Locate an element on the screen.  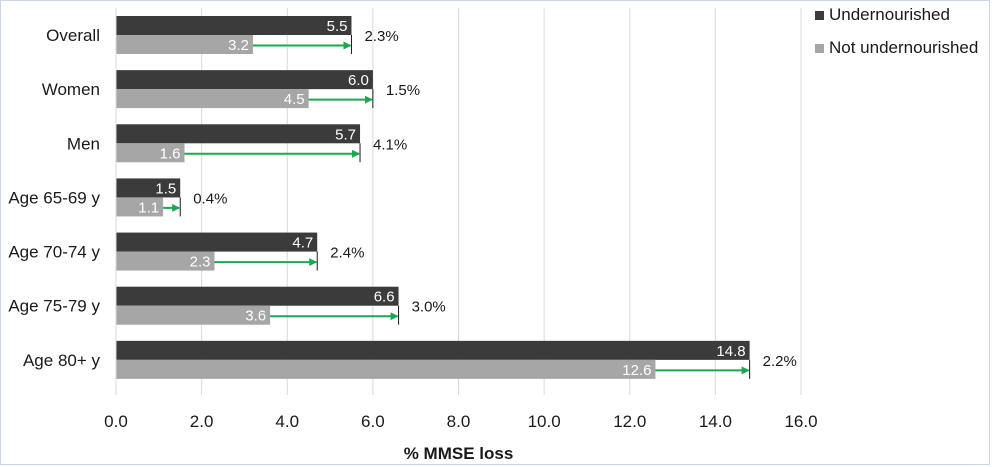
difference-label: 4.1% is located at coordinates (390, 144).